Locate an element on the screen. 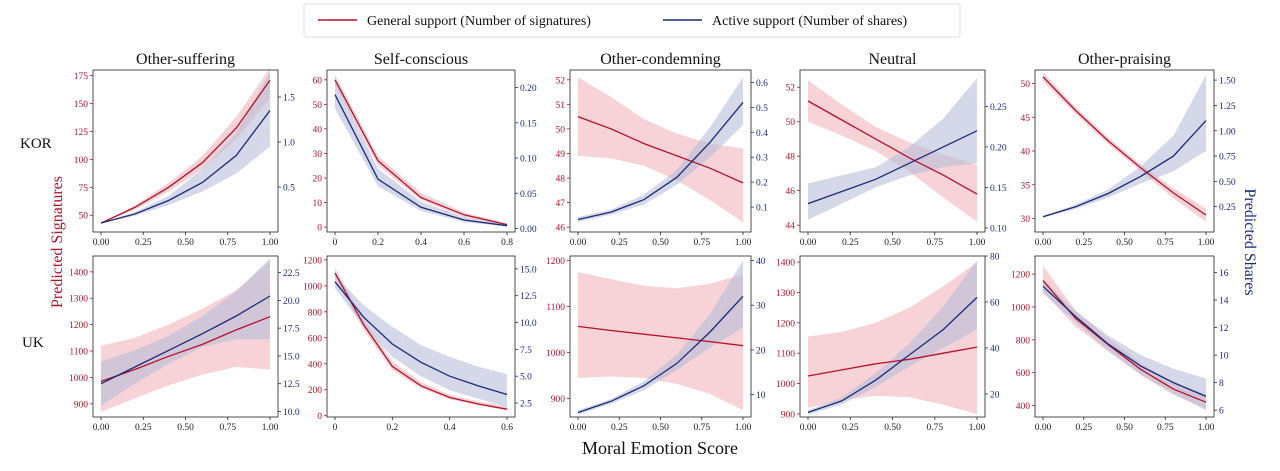  right-tick-label: 40 is located at coordinates (995, 350).